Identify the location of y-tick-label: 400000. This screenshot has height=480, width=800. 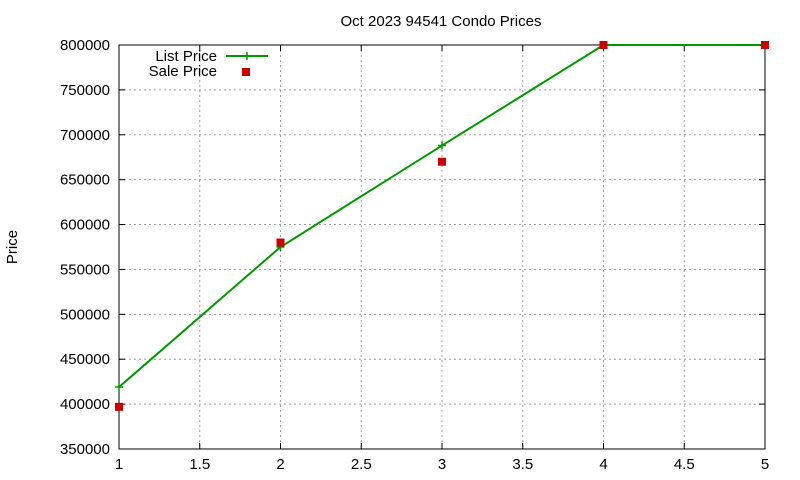
(85, 404).